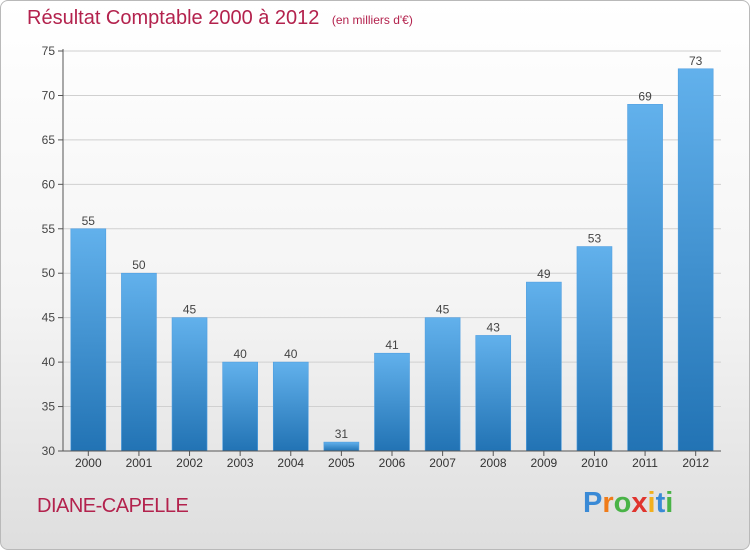 Image resolution: width=750 pixels, height=550 pixels. Describe the element at coordinates (49, 407) in the screenshot. I see `y-tick-label: 35` at that location.